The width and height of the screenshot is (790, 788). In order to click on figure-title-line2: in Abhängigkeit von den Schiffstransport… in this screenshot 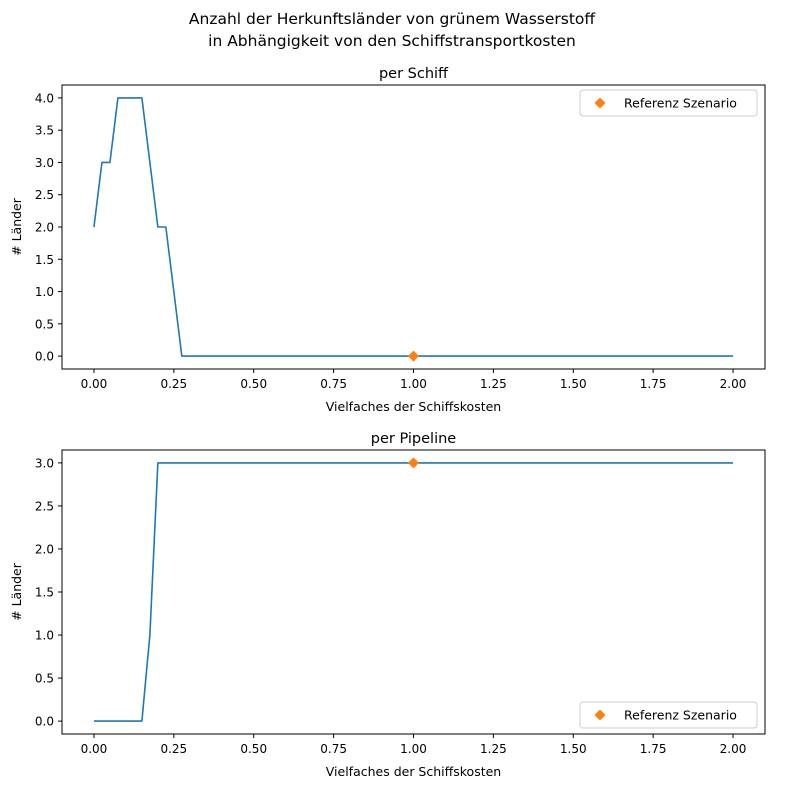, I will do `click(392, 41)`.